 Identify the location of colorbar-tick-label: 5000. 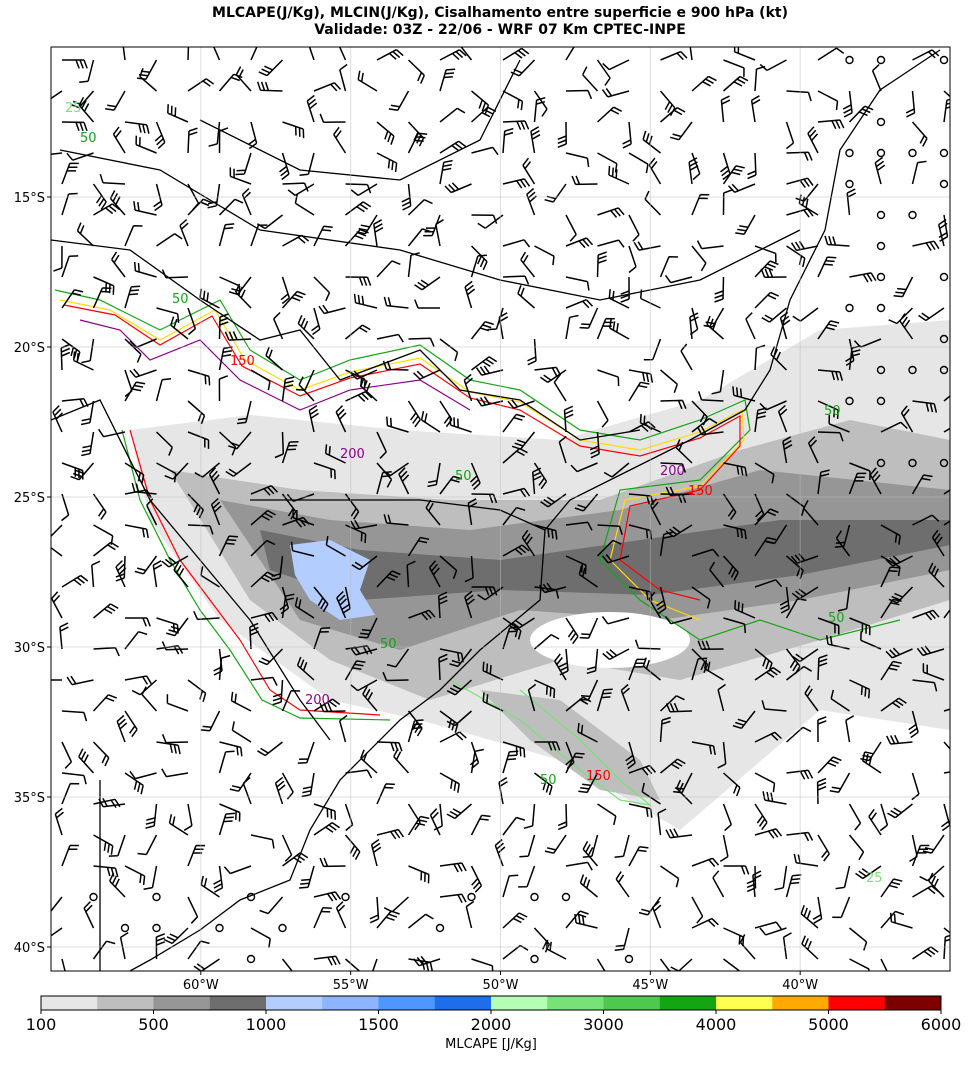
(828, 1024).